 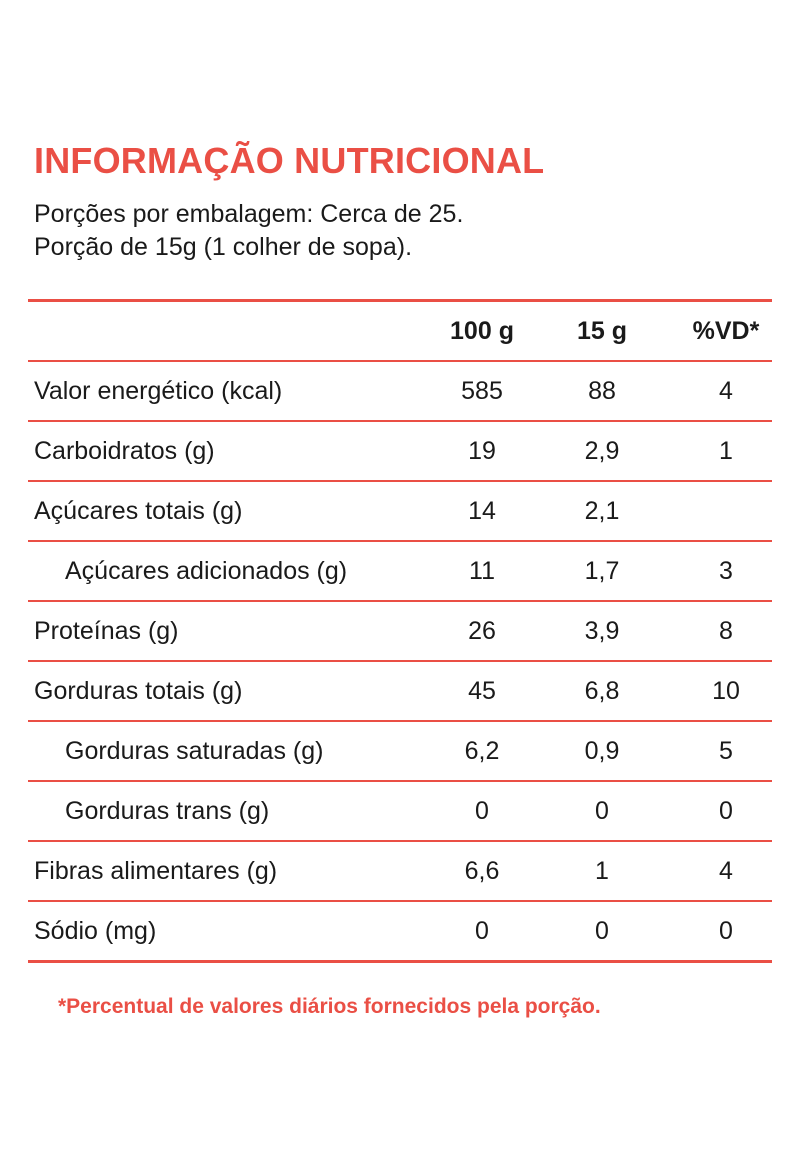 I want to click on value-15g: 2,9, so click(x=602, y=451).